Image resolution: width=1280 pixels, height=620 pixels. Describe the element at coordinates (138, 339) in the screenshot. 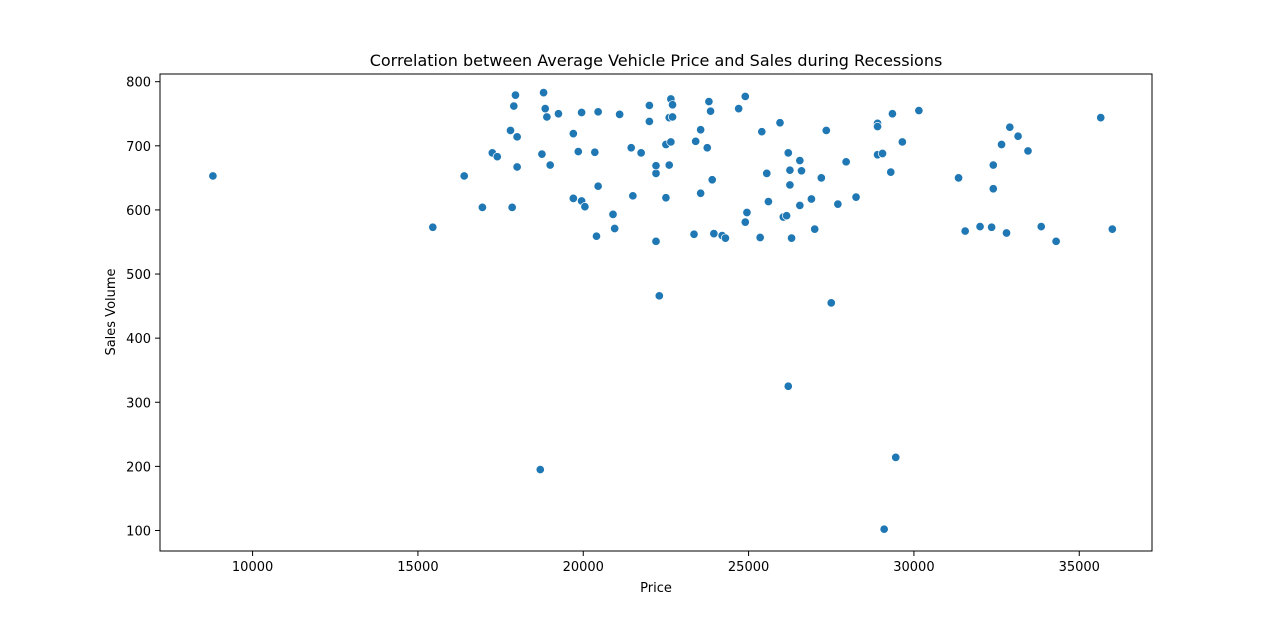

I see `y-tick-label: 400` at that location.